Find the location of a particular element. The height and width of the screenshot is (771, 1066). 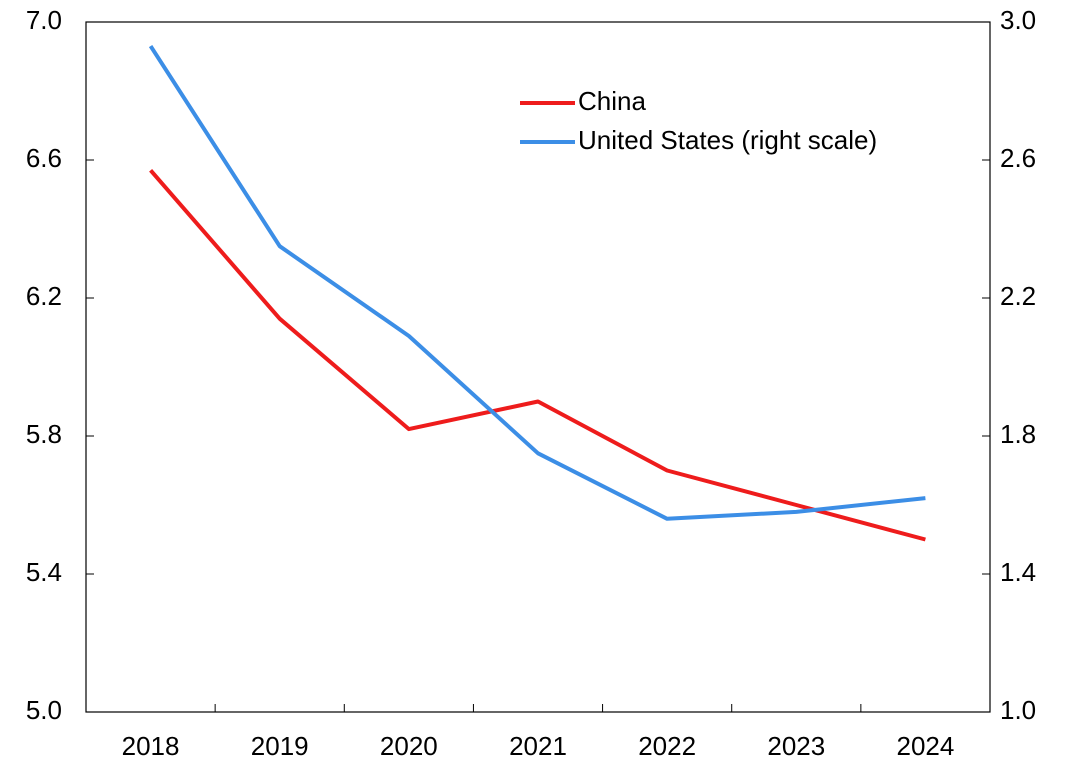

x-tick-label: 2019 is located at coordinates (280, 746).